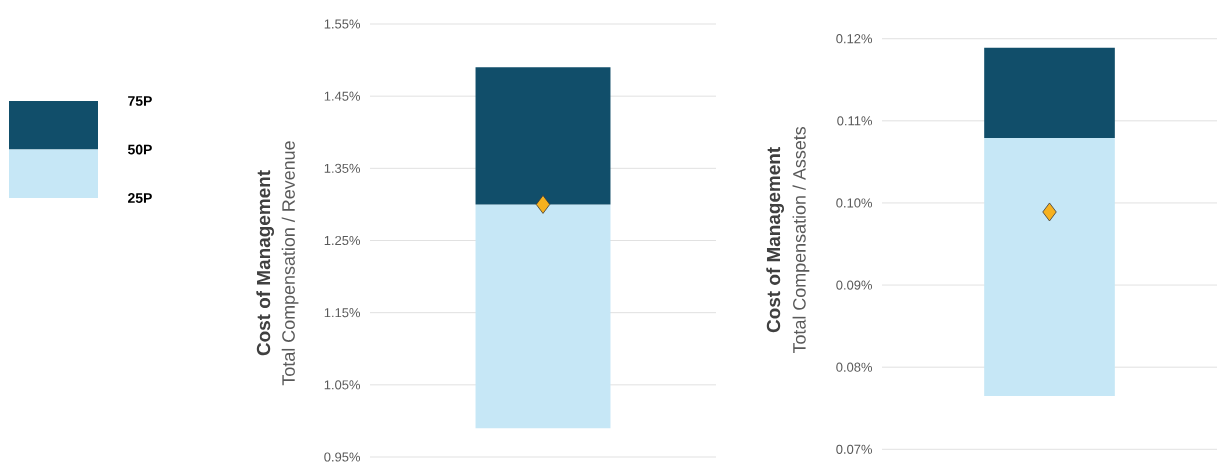 Image resolution: width=1217 pixels, height=463 pixels. What do you see at coordinates (854, 39) in the screenshot?
I see `y-tick-label: 0.12%` at bounding box center [854, 39].